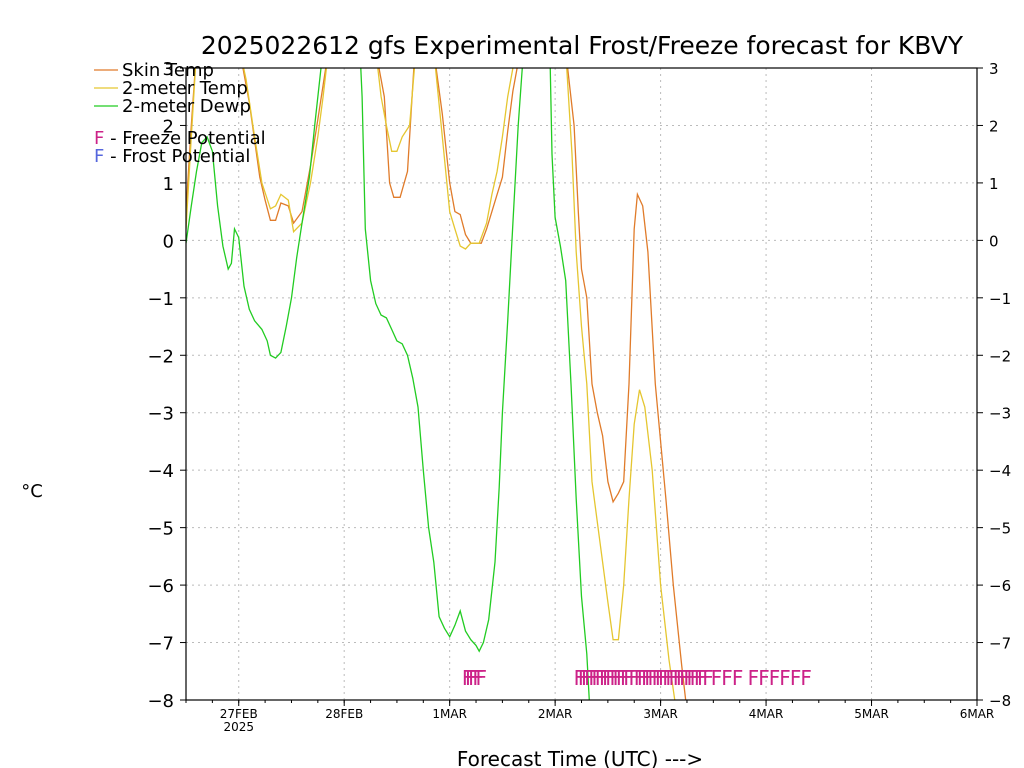 Image resolution: width=1024 pixels, height=768 pixels. Describe the element at coordinates (1000, 414) in the screenshot. I see `y-tick-label-right: −3` at that location.